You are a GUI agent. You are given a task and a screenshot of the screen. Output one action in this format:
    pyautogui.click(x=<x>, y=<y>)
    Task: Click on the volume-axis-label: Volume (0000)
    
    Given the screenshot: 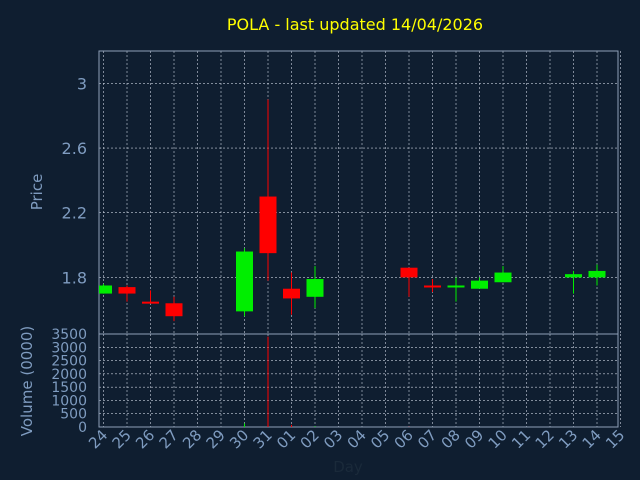 What is the action you would take?
    pyautogui.click(x=27, y=381)
    